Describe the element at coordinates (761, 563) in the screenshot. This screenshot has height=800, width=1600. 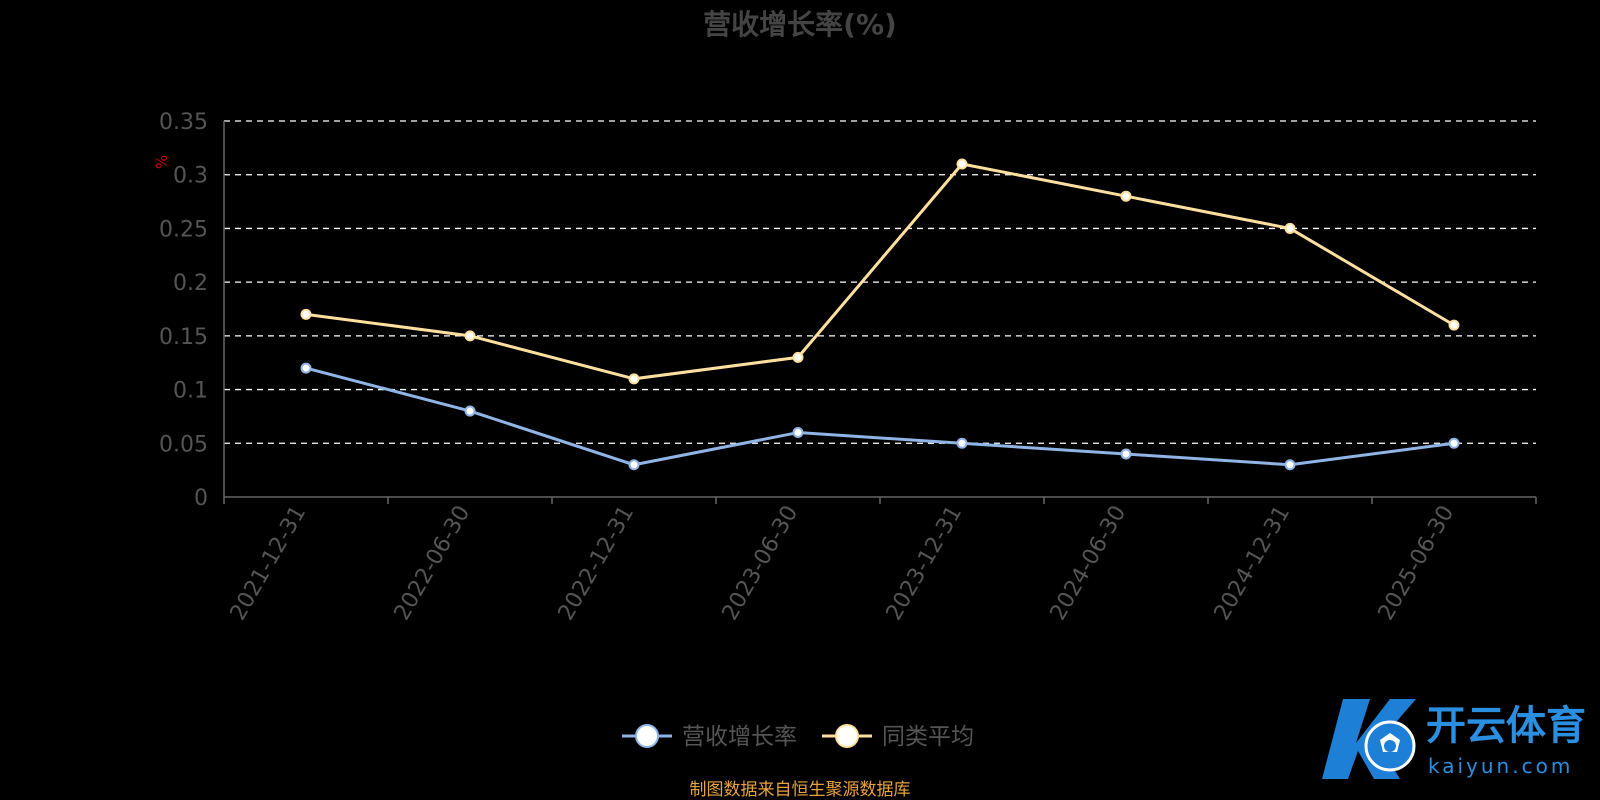
I see `x-tick-label: 2023-06-30` at that location.